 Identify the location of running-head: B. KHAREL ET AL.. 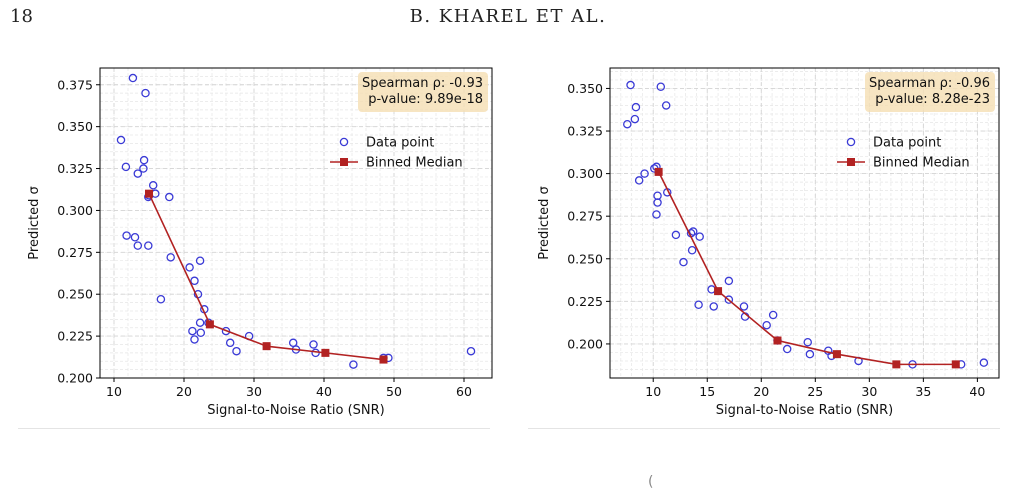
(508, 16).